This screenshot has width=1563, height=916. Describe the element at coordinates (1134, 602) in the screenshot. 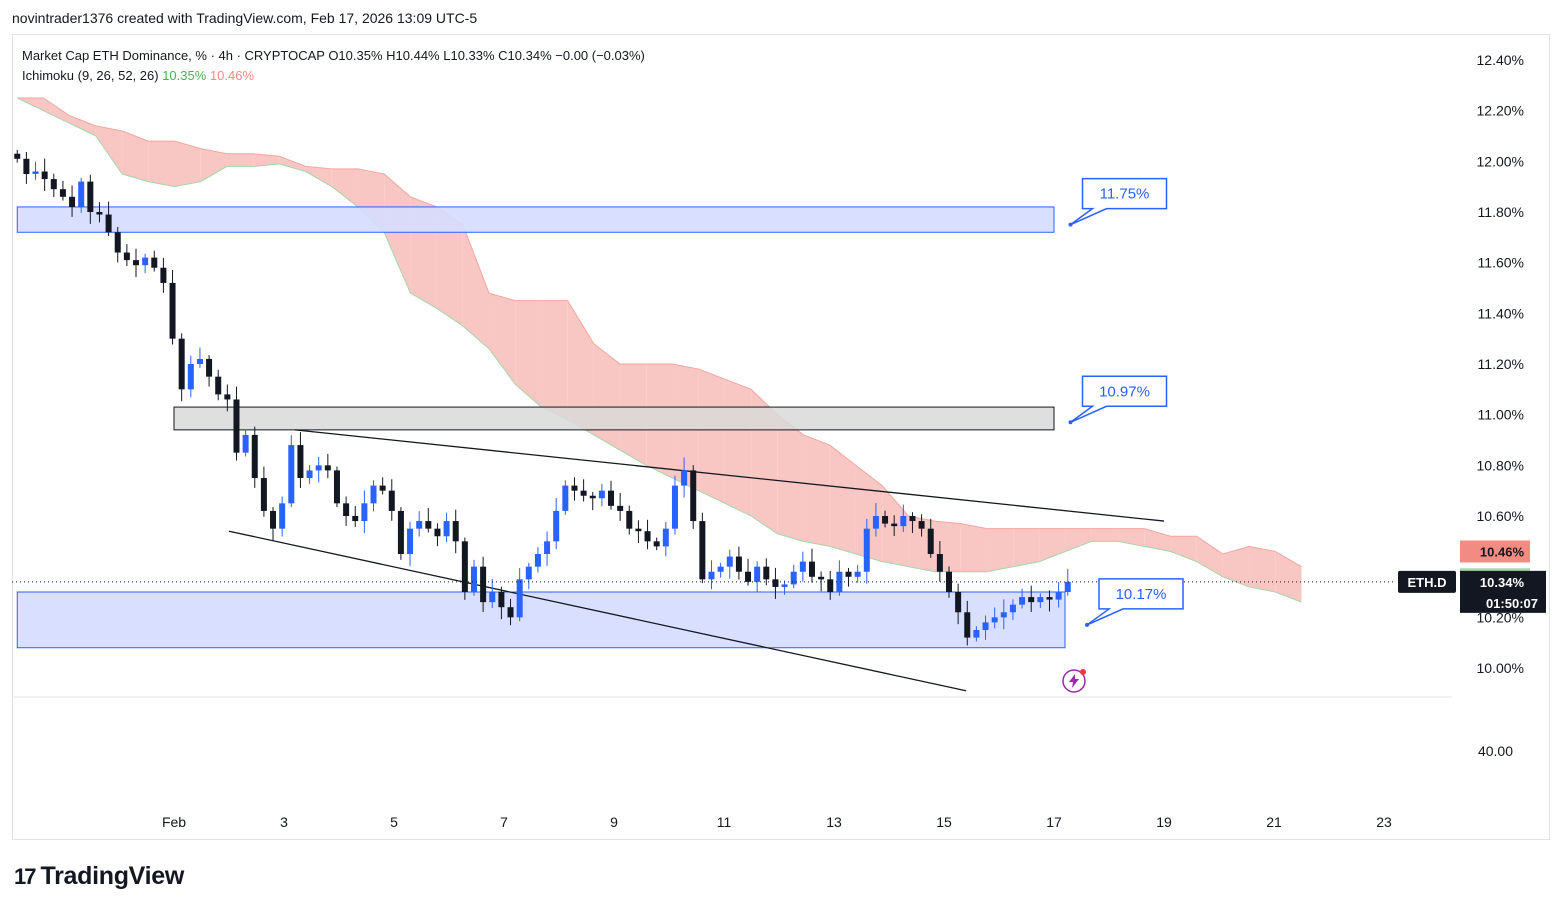

I see `callout-1017: 10.17%` at that location.